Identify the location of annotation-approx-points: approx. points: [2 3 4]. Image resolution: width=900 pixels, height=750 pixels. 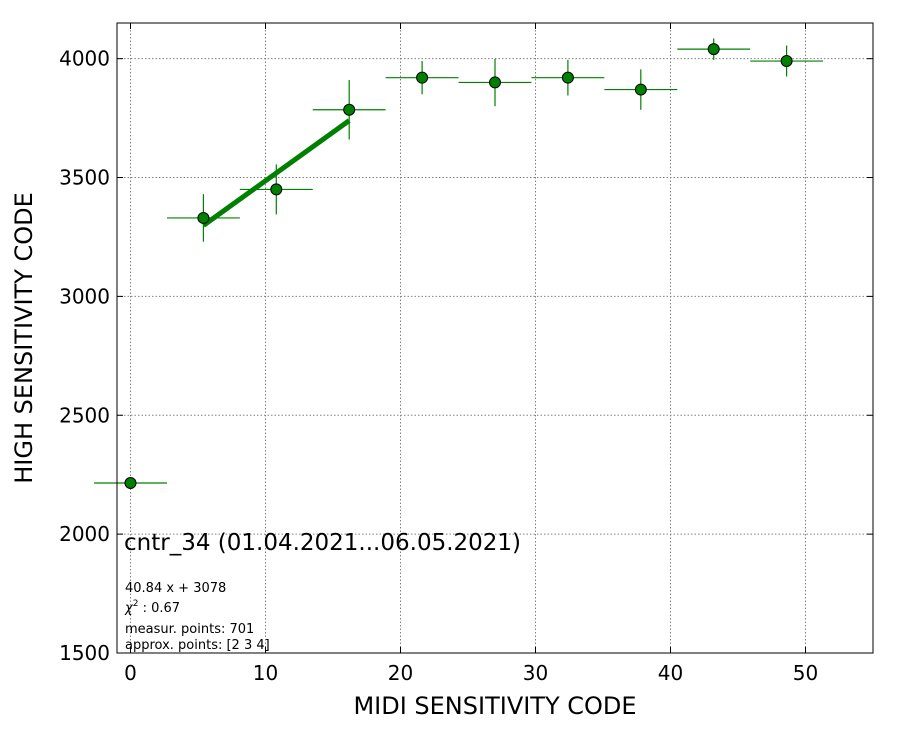
(197, 645).